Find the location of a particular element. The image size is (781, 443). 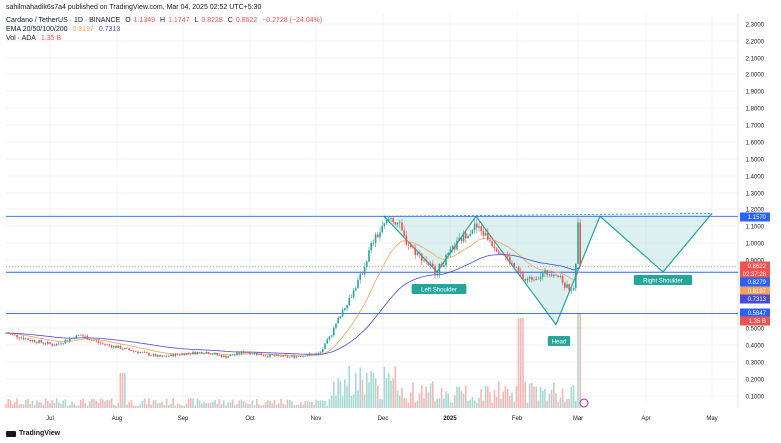

open-value: 1.1349 is located at coordinates (144, 20).